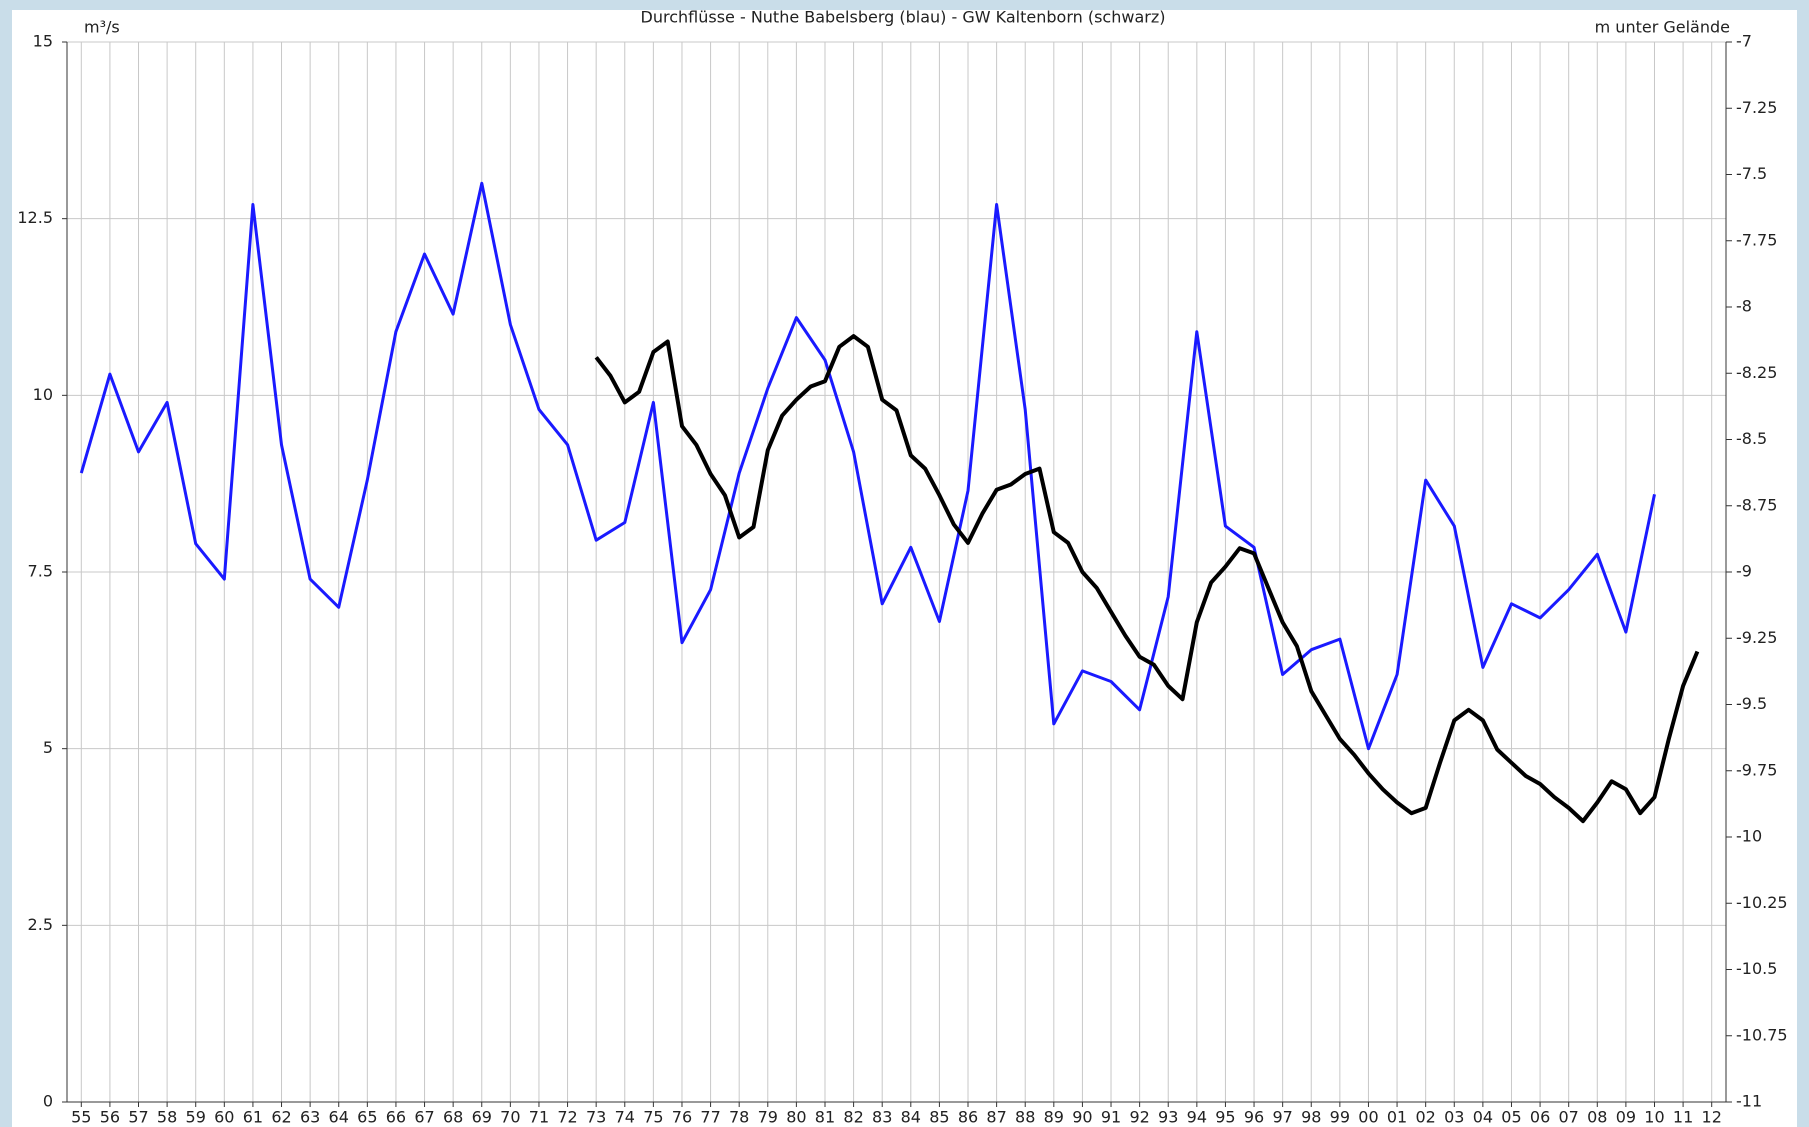 The image size is (1809, 1127). Describe the element at coordinates (1197, 1117) in the screenshot. I see `x-tick-label: 94` at that location.